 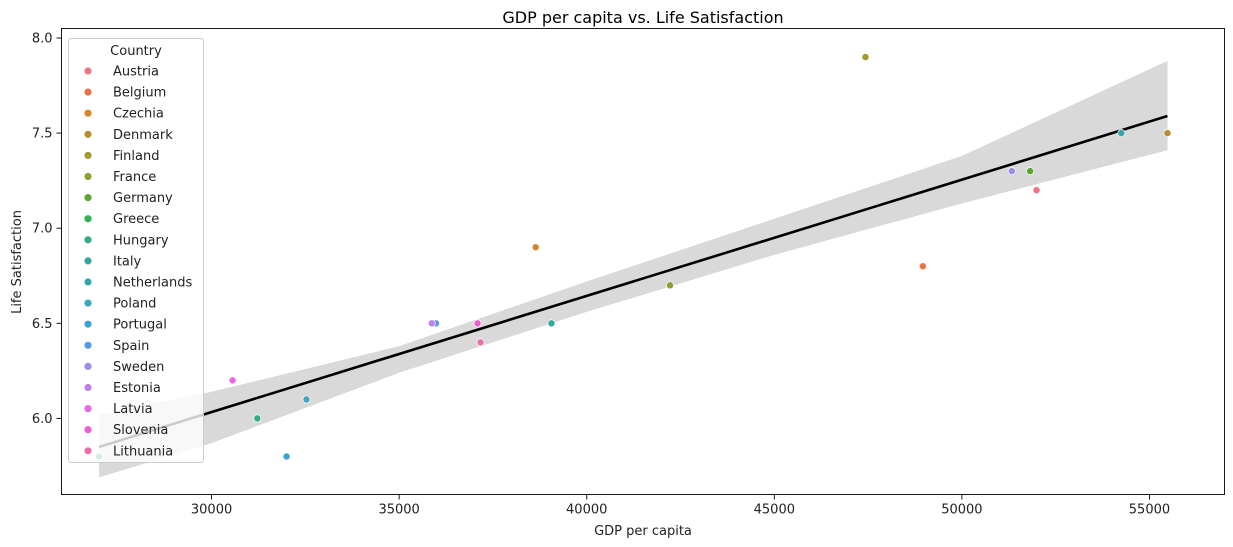 What do you see at coordinates (680, 506) in the screenshot?
I see `x-axis-ticks: 30000 35000 40000 45000 50000 55000` at bounding box center [680, 506].